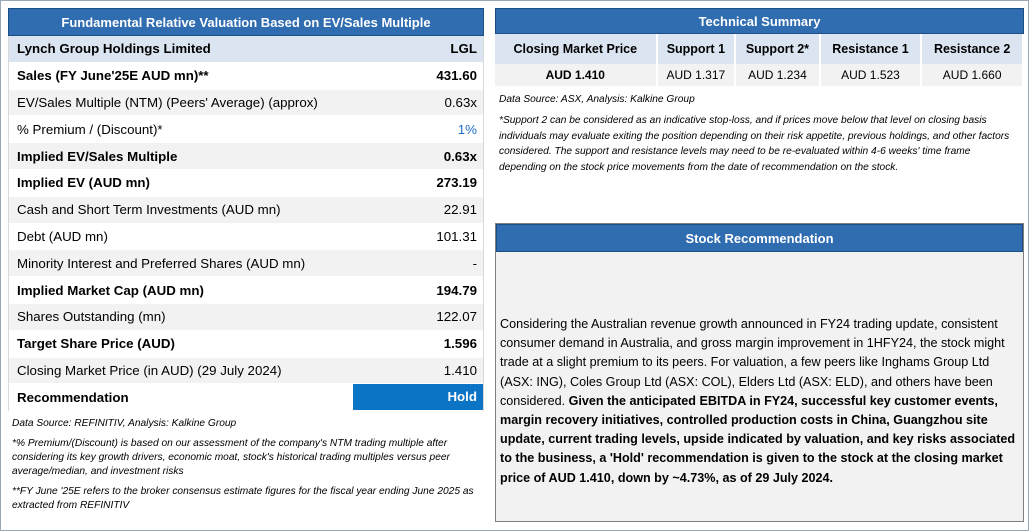 This screenshot has width=1029, height=531. I want to click on table-row: Debt (AUD mn) 101.31, so click(246, 237).